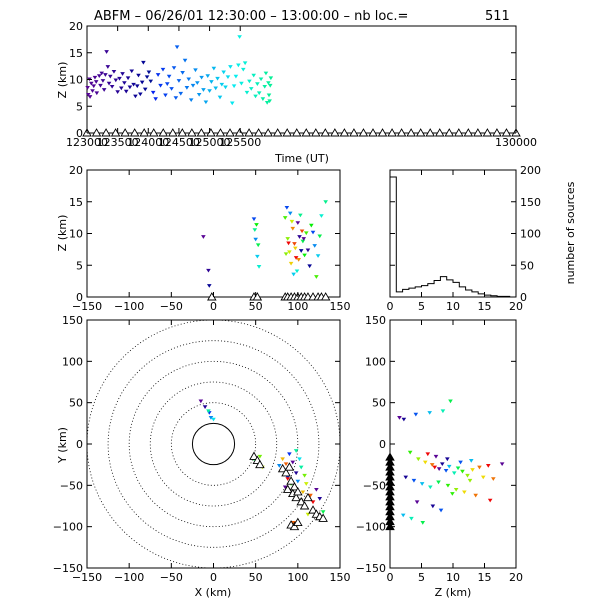 This screenshot has height=600, width=600. I want to click on z-axis-tick-label: 20, so click(76, 26).